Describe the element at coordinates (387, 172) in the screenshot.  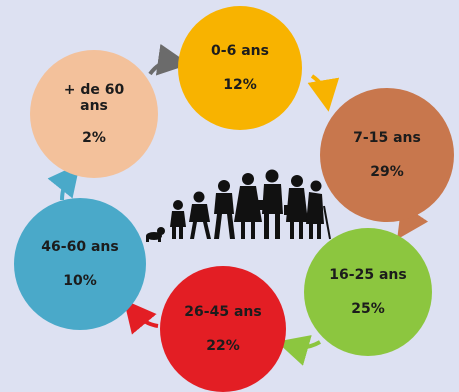
I see `age-percent: 29%` at that location.